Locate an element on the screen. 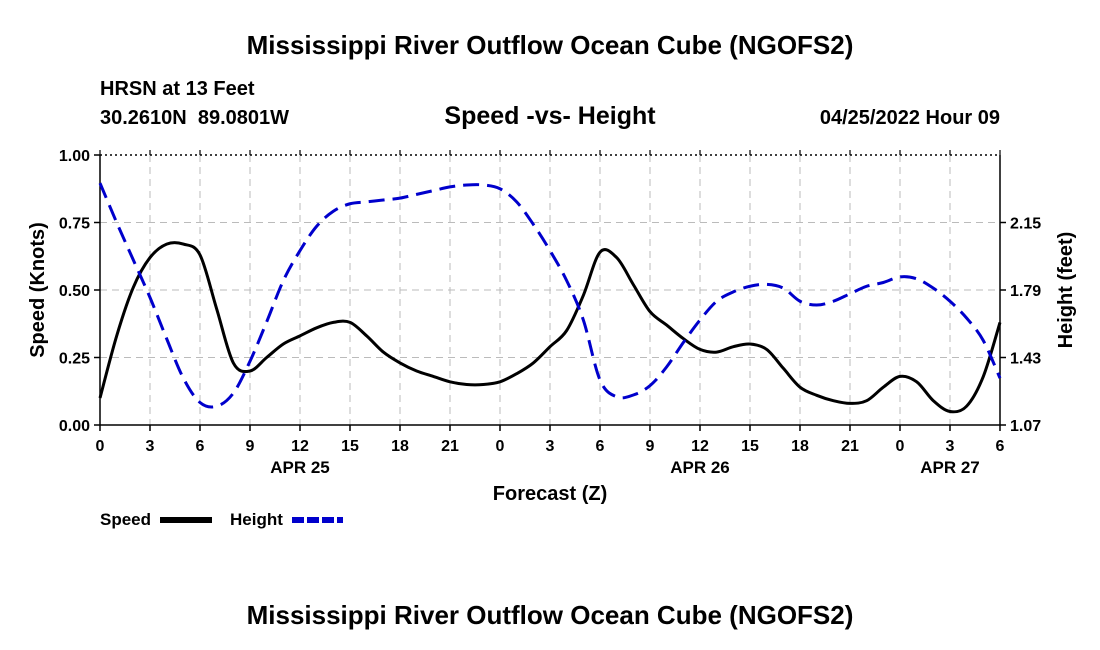 This screenshot has height=650, width=1100. forecast-datetime: 04/25/2022 Hour 09 is located at coordinates (910, 118).